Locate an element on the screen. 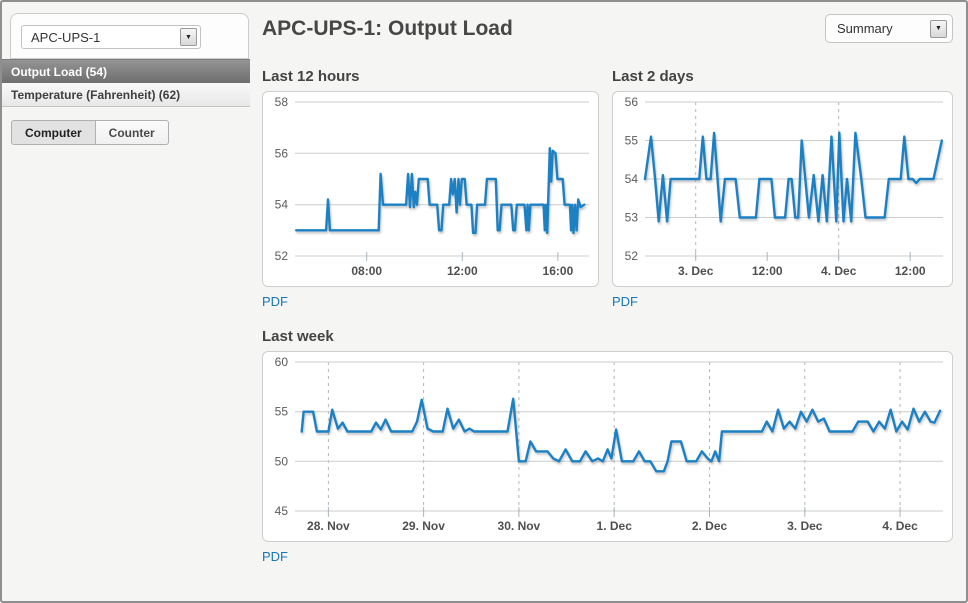 This screenshot has height=603, width=968. channel-item-temperature: Temperature (Fahrenheit) (62) is located at coordinates (126, 95).